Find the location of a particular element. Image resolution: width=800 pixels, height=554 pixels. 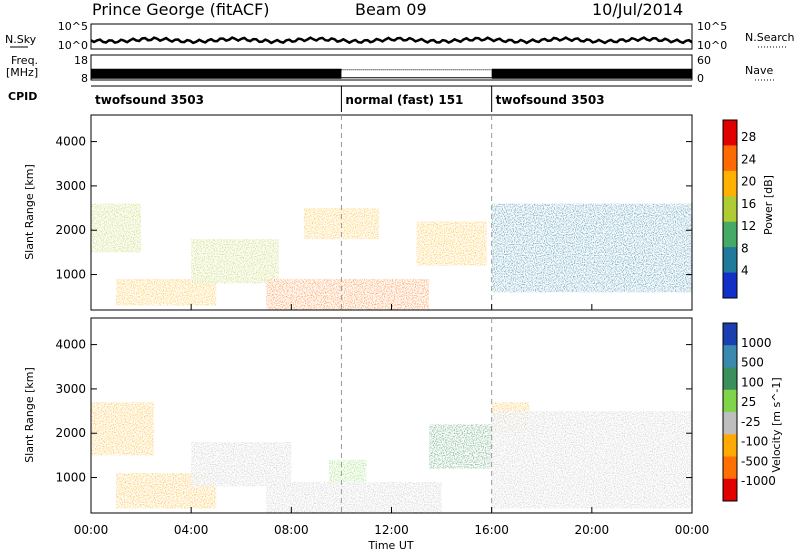

nsky-label: N.Sky is located at coordinates (21, 39).